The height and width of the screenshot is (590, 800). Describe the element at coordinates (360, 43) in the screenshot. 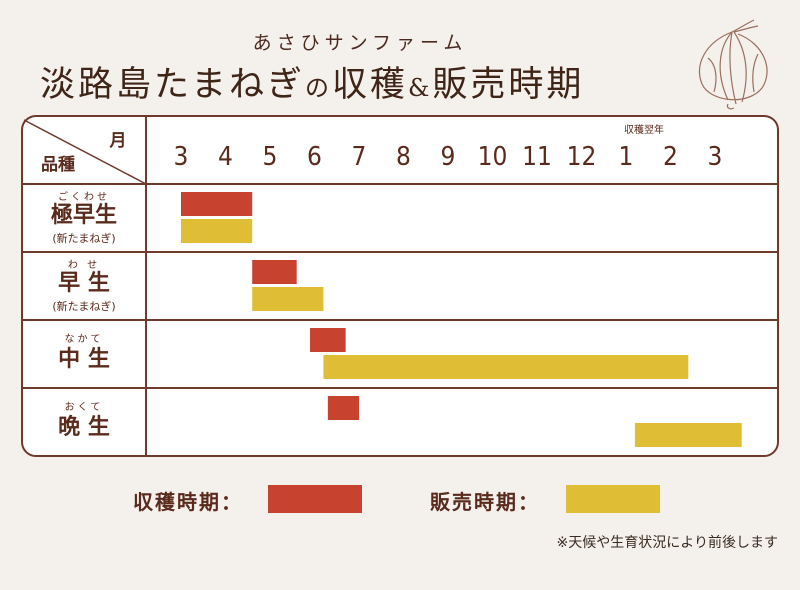

I see `subtitle: あさひサンファーム` at that location.